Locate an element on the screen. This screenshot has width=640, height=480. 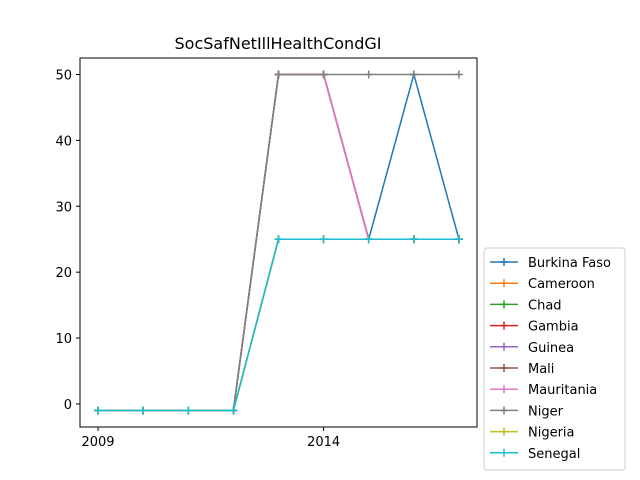
x-tick-label: 2009 is located at coordinates (97, 442).